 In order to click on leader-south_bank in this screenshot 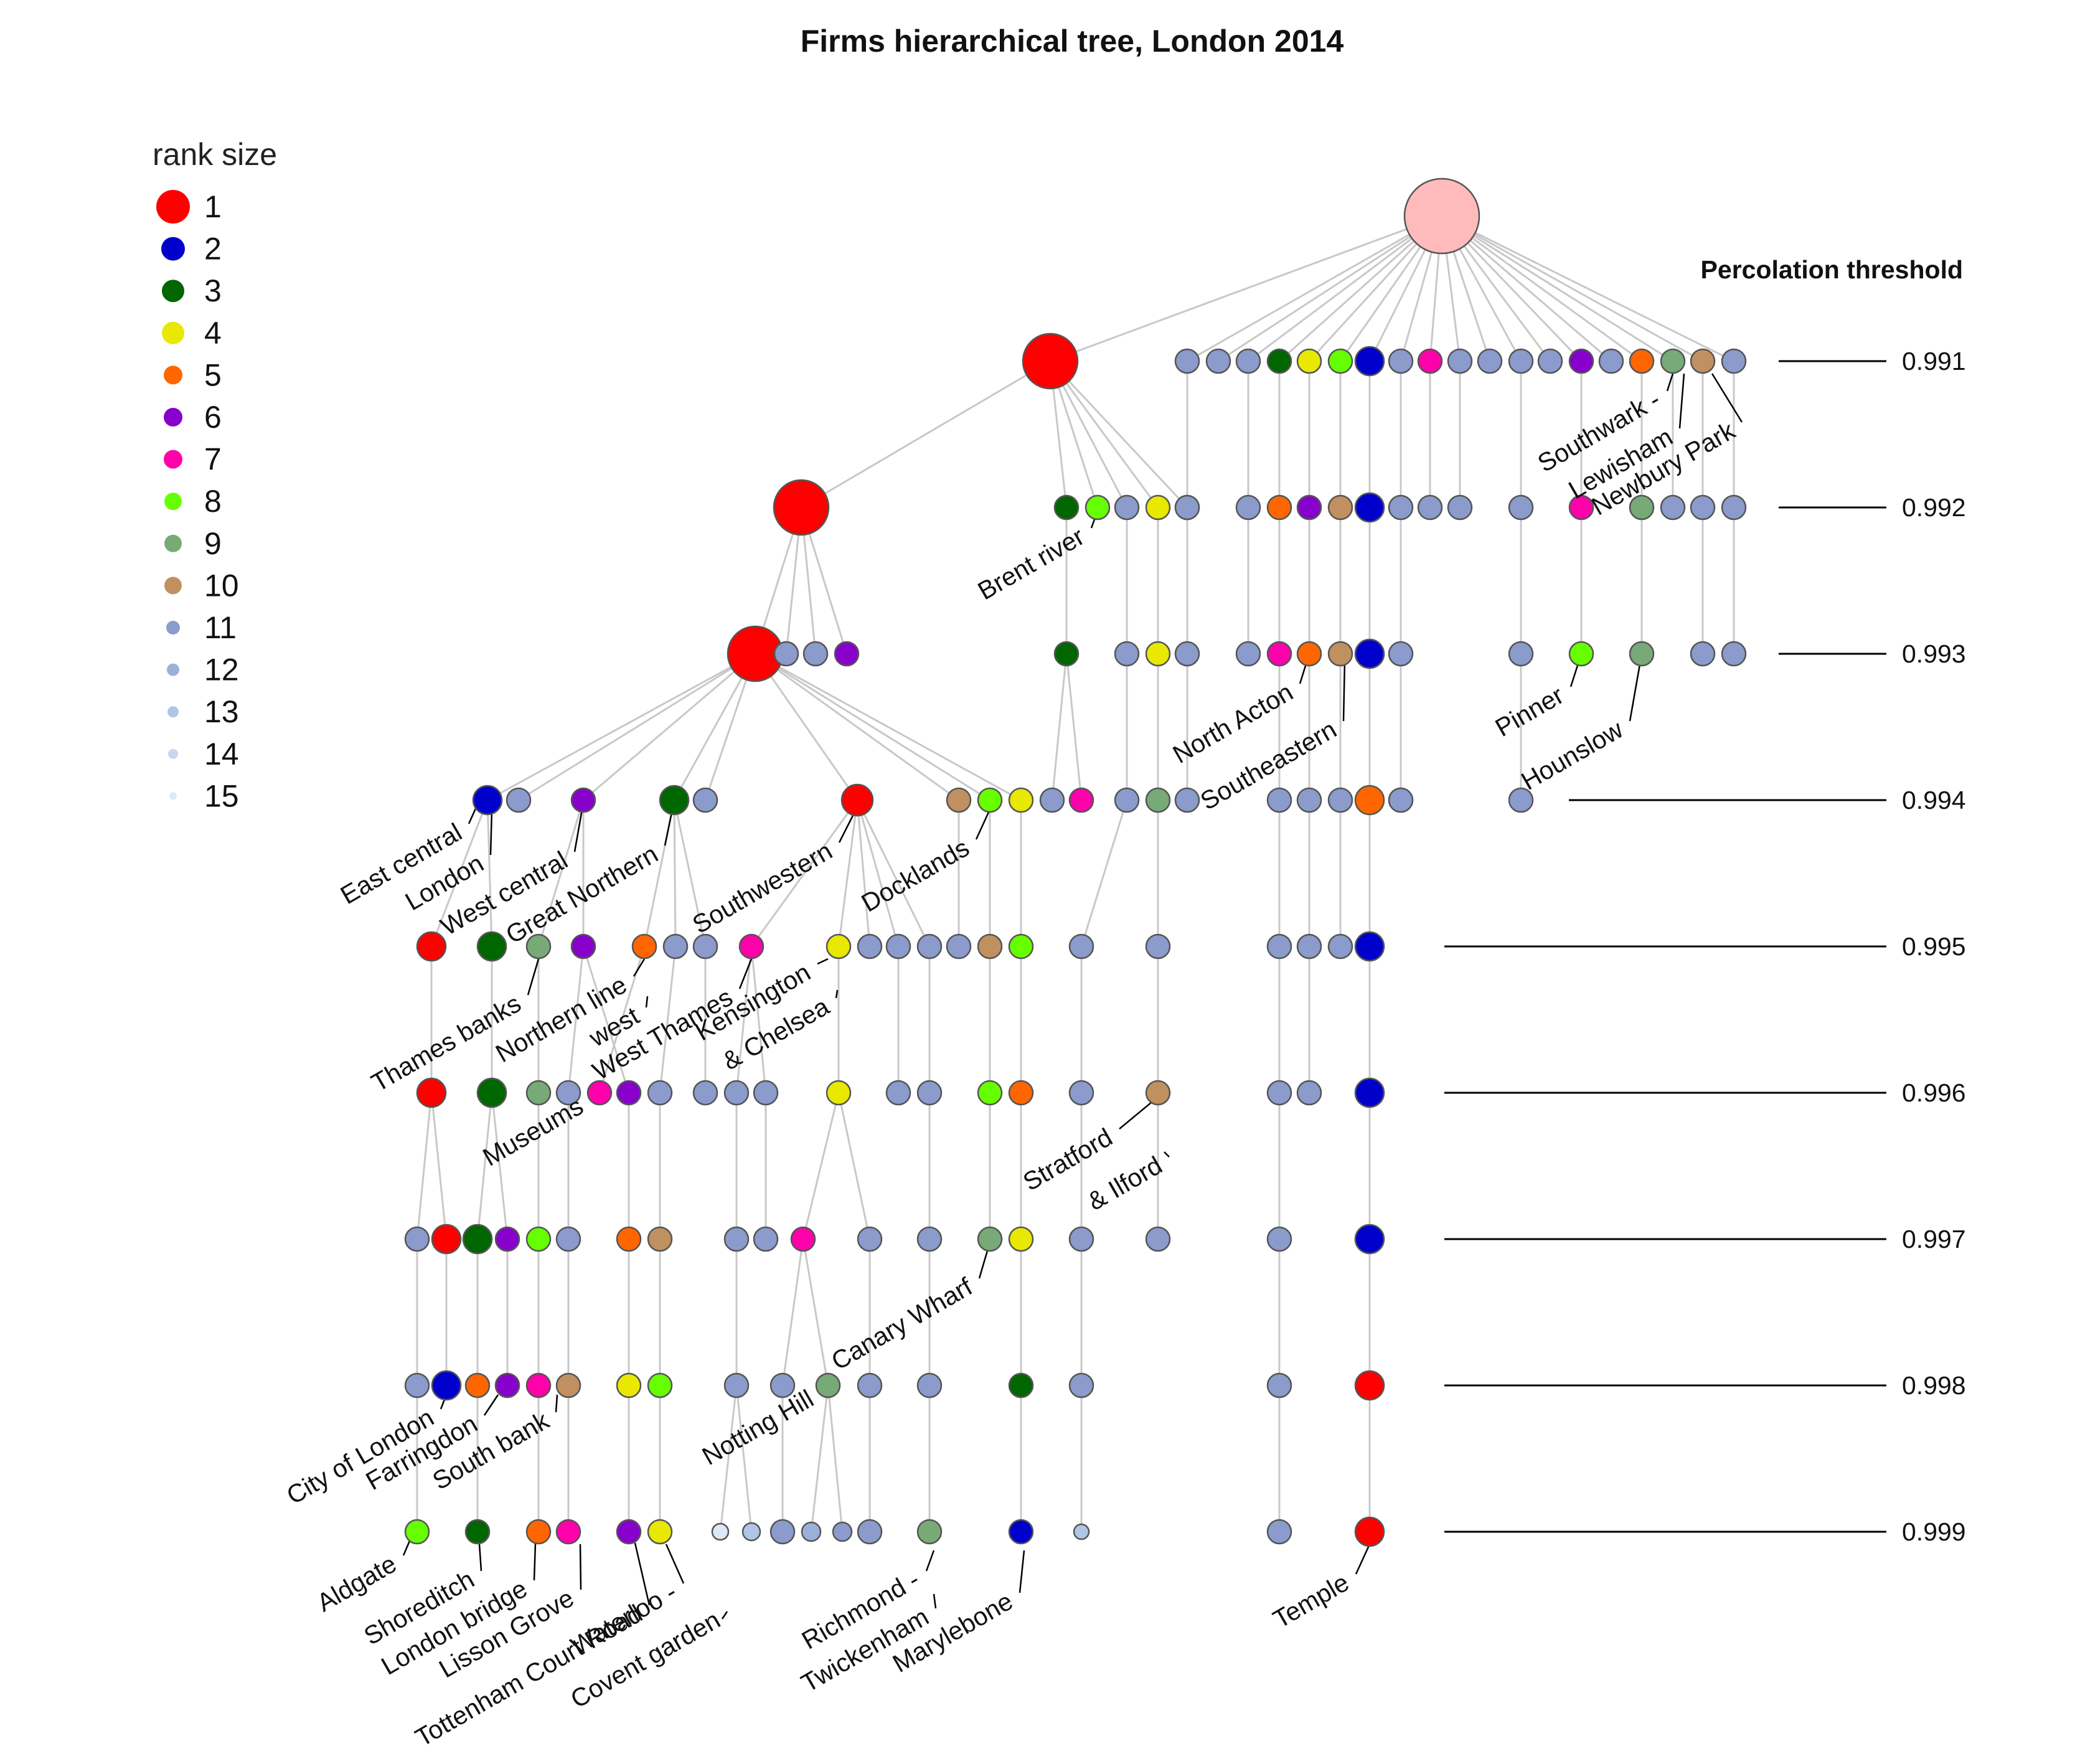, I will do `click(556, 1403)`.